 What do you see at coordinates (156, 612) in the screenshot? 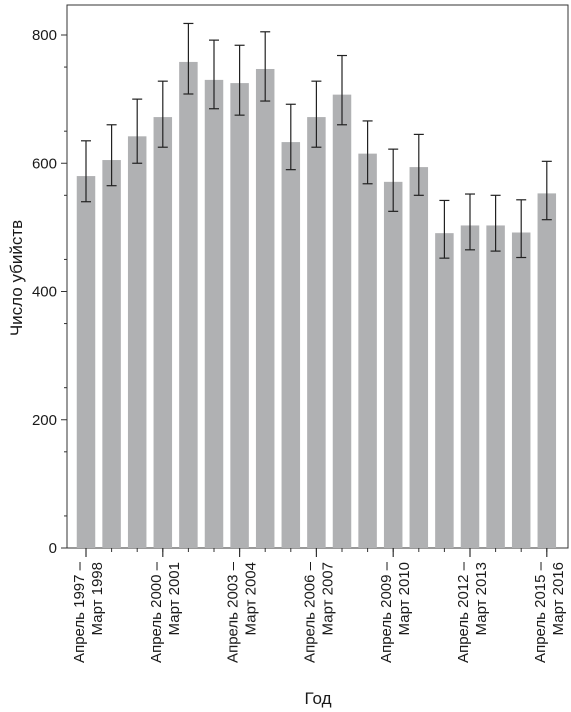
I see `x-tick-label-line1: Апрель 2000 –` at bounding box center [156, 612].